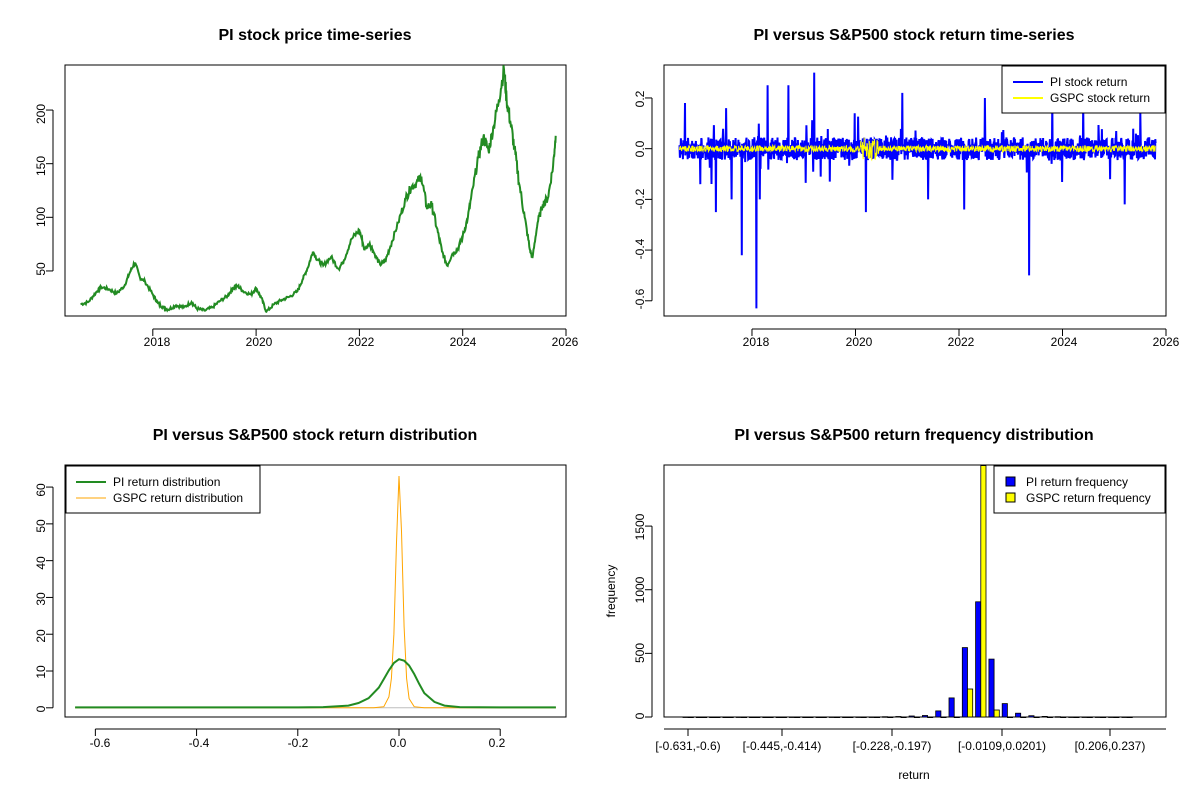  I want to click on y-tick-label: 100, so click(41, 217).